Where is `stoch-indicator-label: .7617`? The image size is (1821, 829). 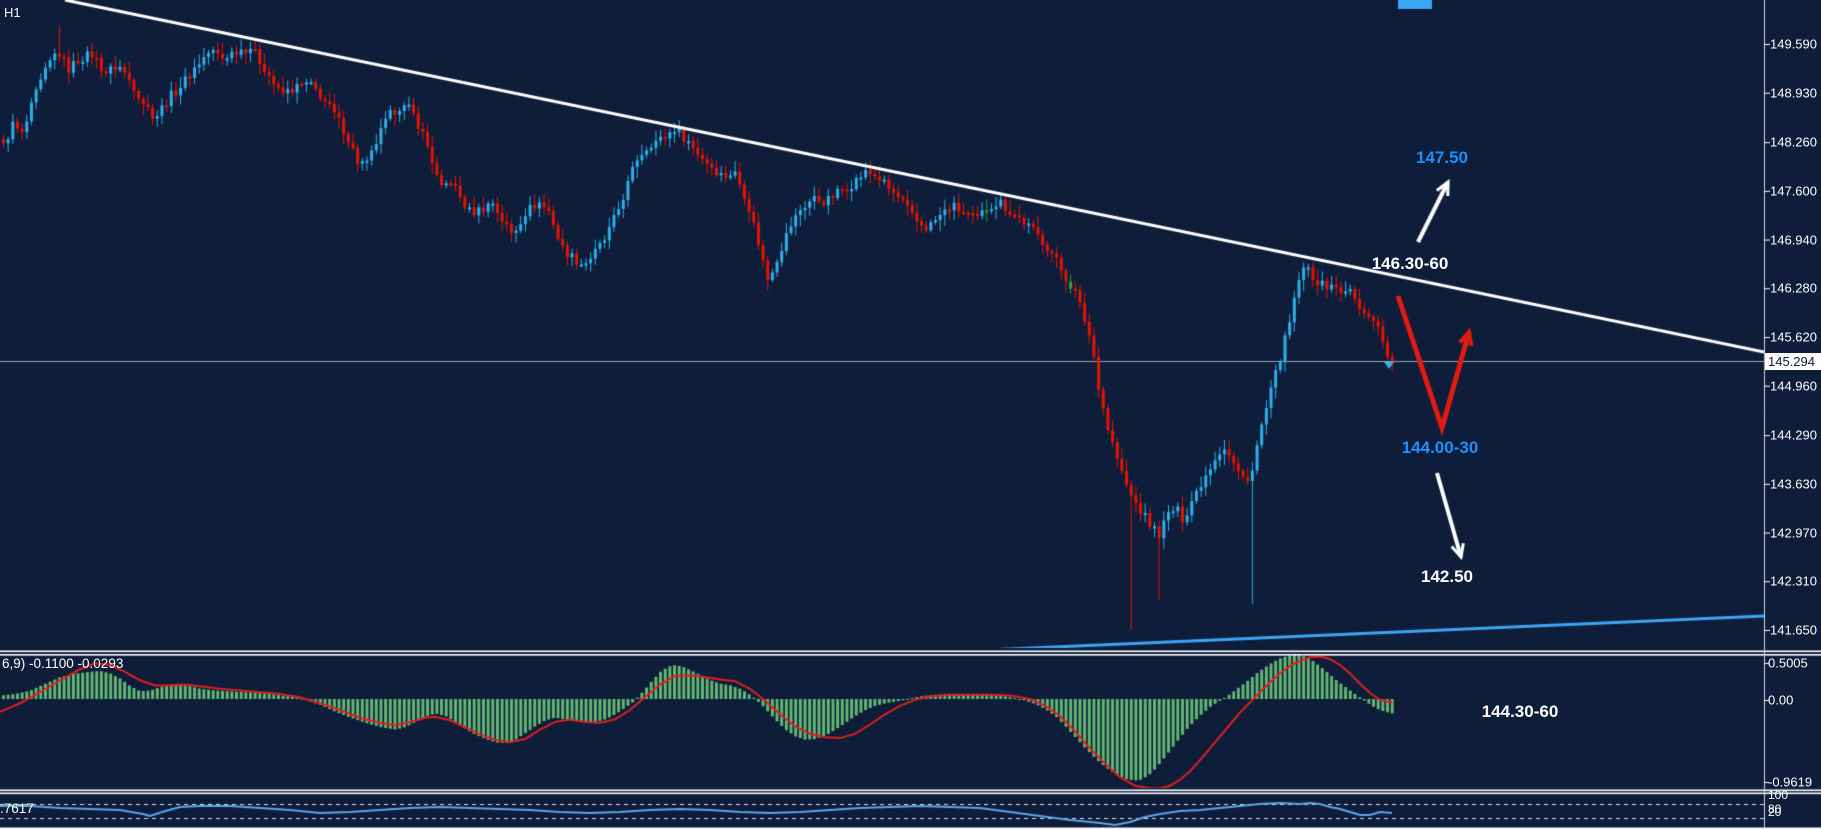
stoch-indicator-label: .7617 is located at coordinates (17, 808).